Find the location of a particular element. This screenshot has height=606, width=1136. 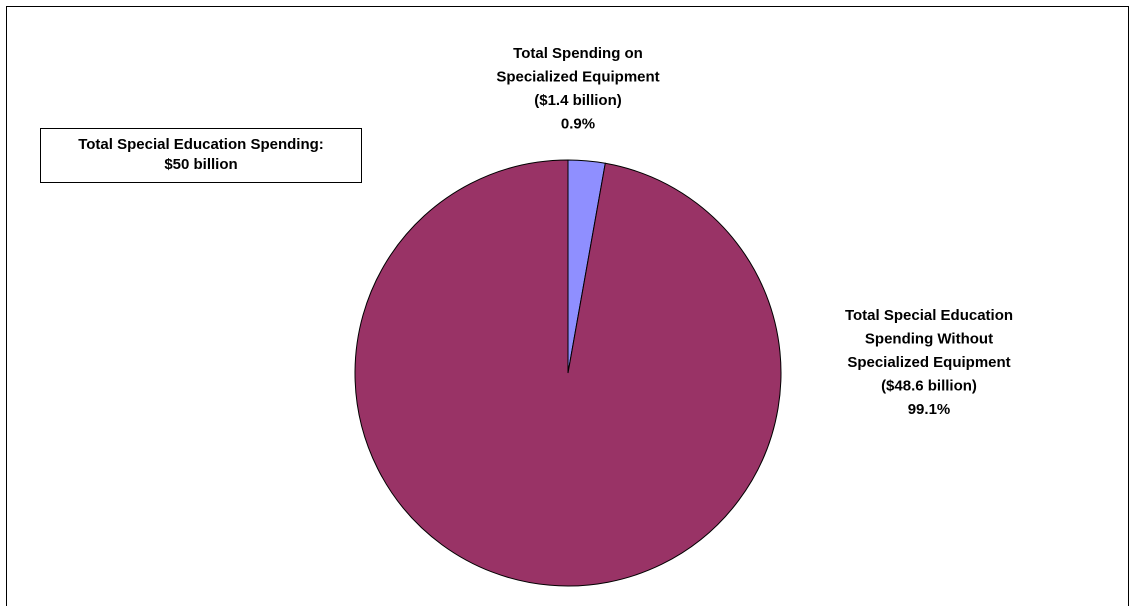

callout-line-2: $50 billion is located at coordinates (201, 164).